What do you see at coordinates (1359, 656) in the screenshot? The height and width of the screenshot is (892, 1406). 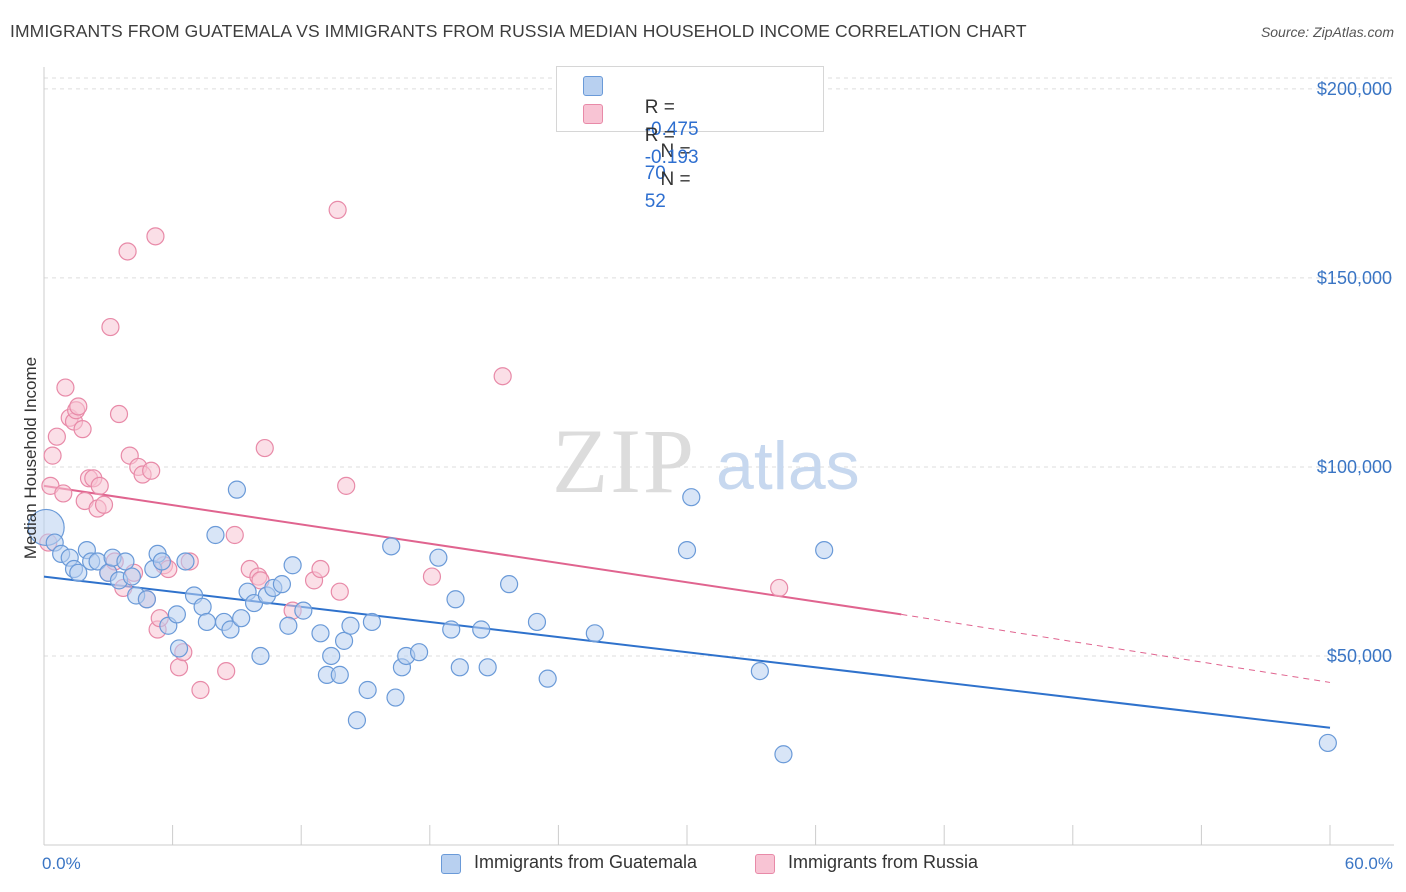 I see `y-tick-label: $50,000` at bounding box center [1359, 656].